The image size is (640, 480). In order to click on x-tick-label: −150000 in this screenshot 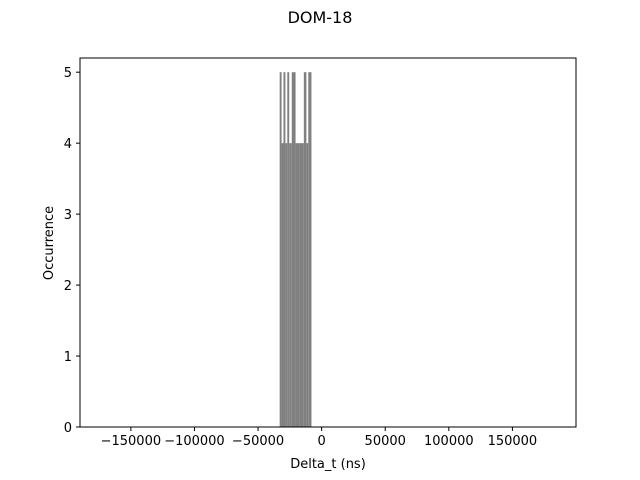, I will do `click(131, 441)`.